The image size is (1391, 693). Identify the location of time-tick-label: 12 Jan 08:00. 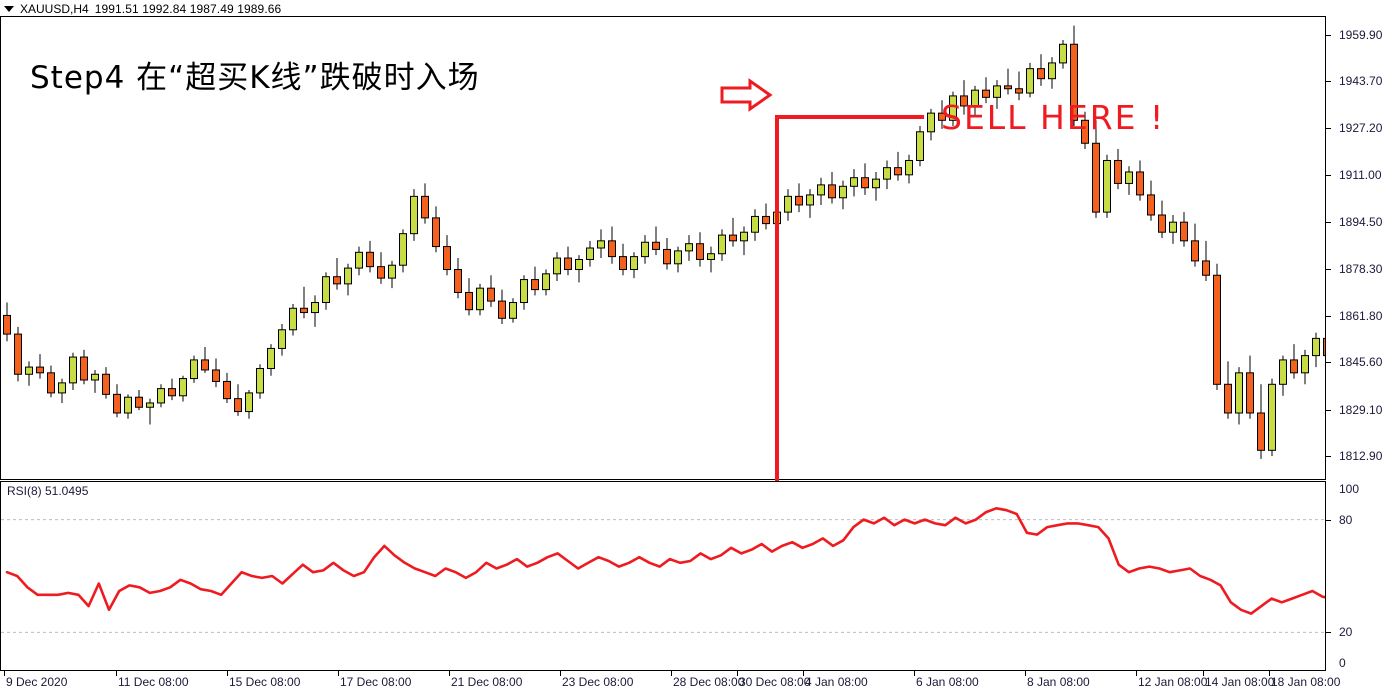
(1173, 682).